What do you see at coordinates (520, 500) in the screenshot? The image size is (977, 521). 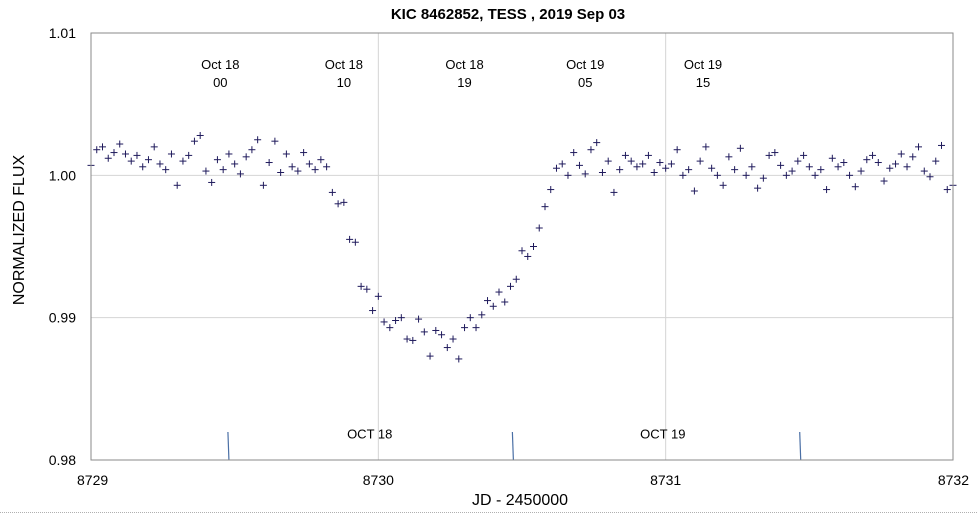 I see `x-axis-label: JD - 2450000` at bounding box center [520, 500].